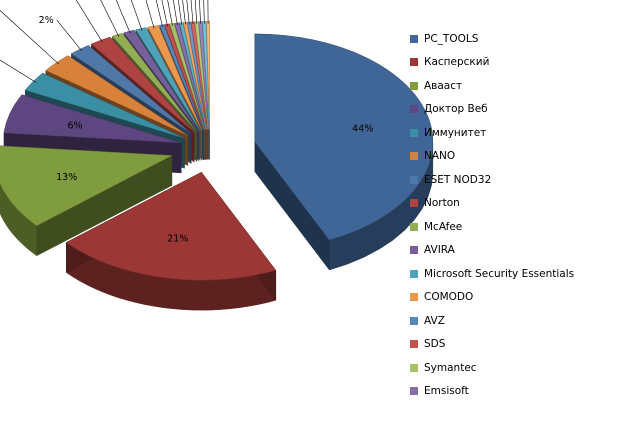 This screenshot has height=437, width=619. Describe the element at coordinates (512, 39) in the screenshot. I see `legend-item: PC_TOOLS` at that location.